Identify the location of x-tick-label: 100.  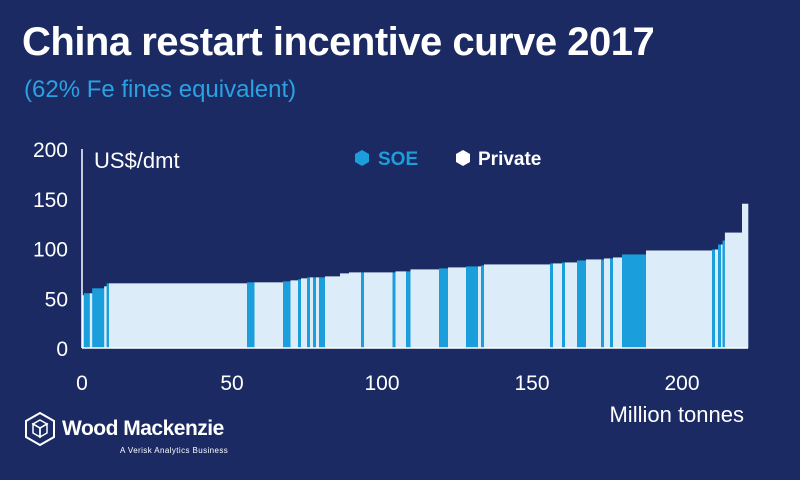
(381, 383).